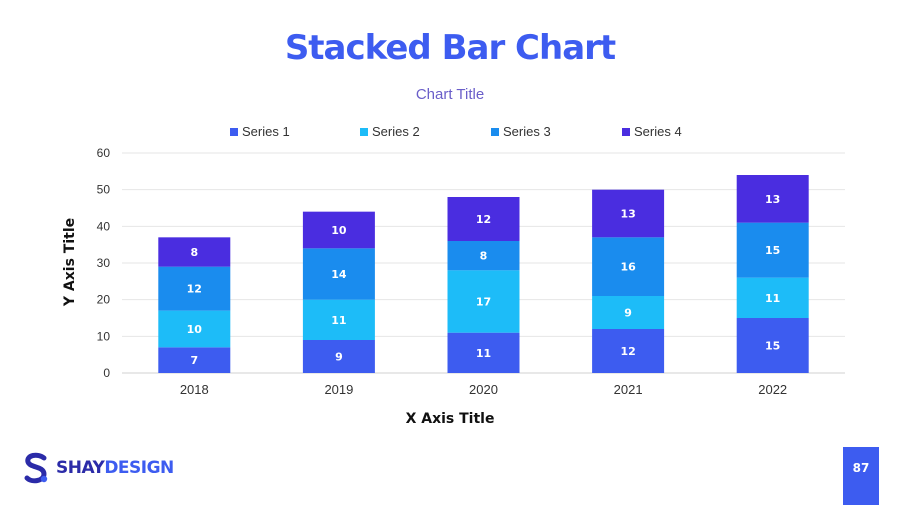 The width and height of the screenshot is (900, 506). Describe the element at coordinates (104, 336) in the screenshot. I see `y-tick-label: 10` at that location.